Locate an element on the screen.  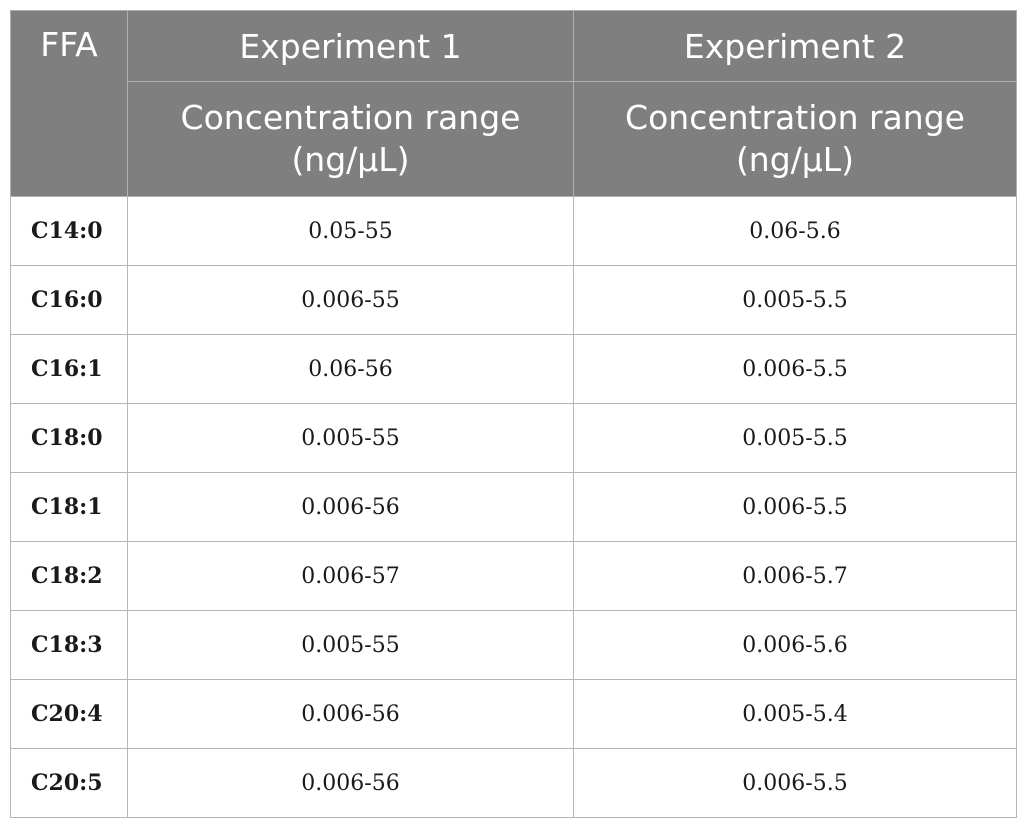
cell-exp2: 0.006-5.6 is located at coordinates (795, 645).